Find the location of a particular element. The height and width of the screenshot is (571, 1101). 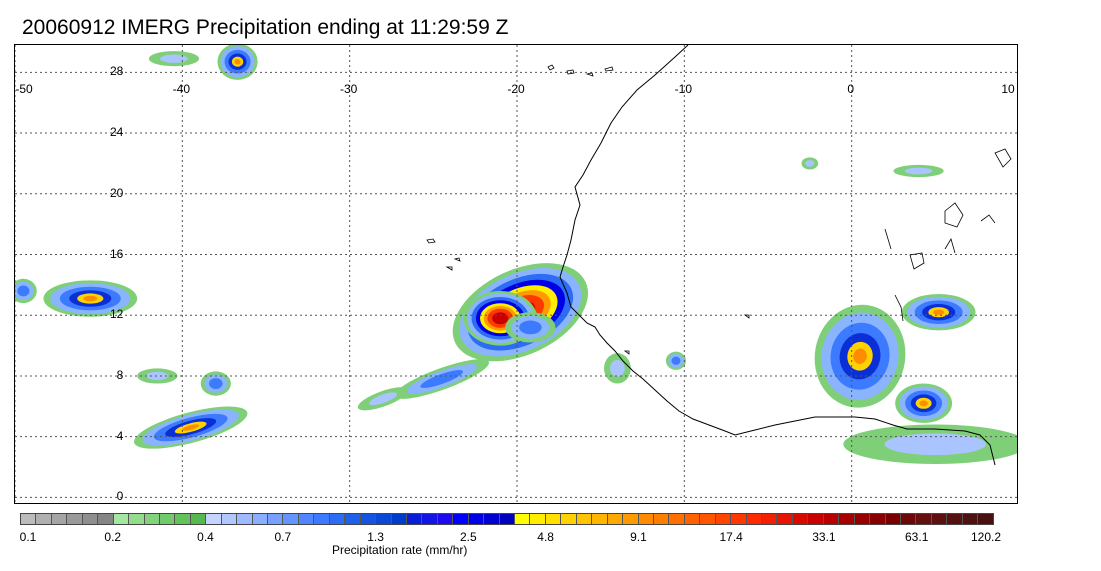

longitude-tick-label: -10 is located at coordinates (683, 89).